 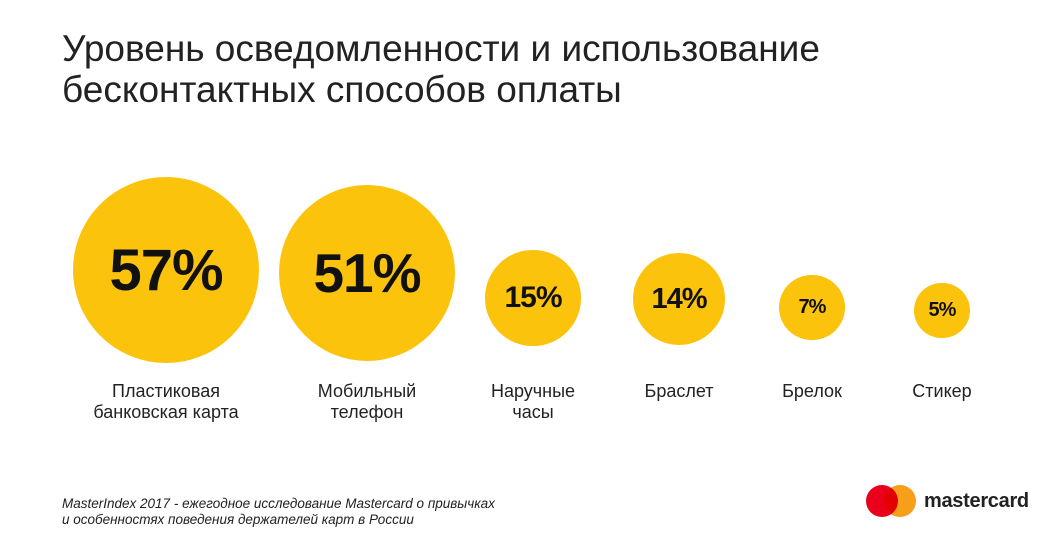 What do you see at coordinates (533, 412) in the screenshot?
I see `category-label-line: часы` at bounding box center [533, 412].